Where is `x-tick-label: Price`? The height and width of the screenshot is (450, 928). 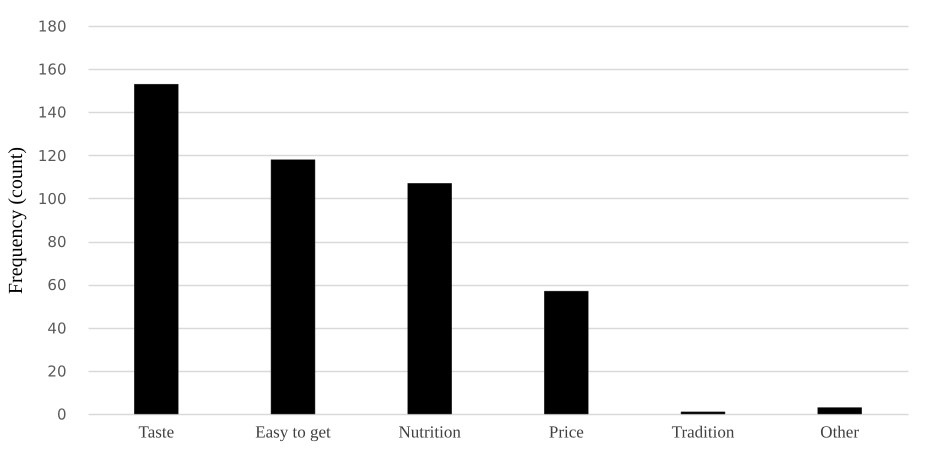 x-tick-label: Price is located at coordinates (566, 432).